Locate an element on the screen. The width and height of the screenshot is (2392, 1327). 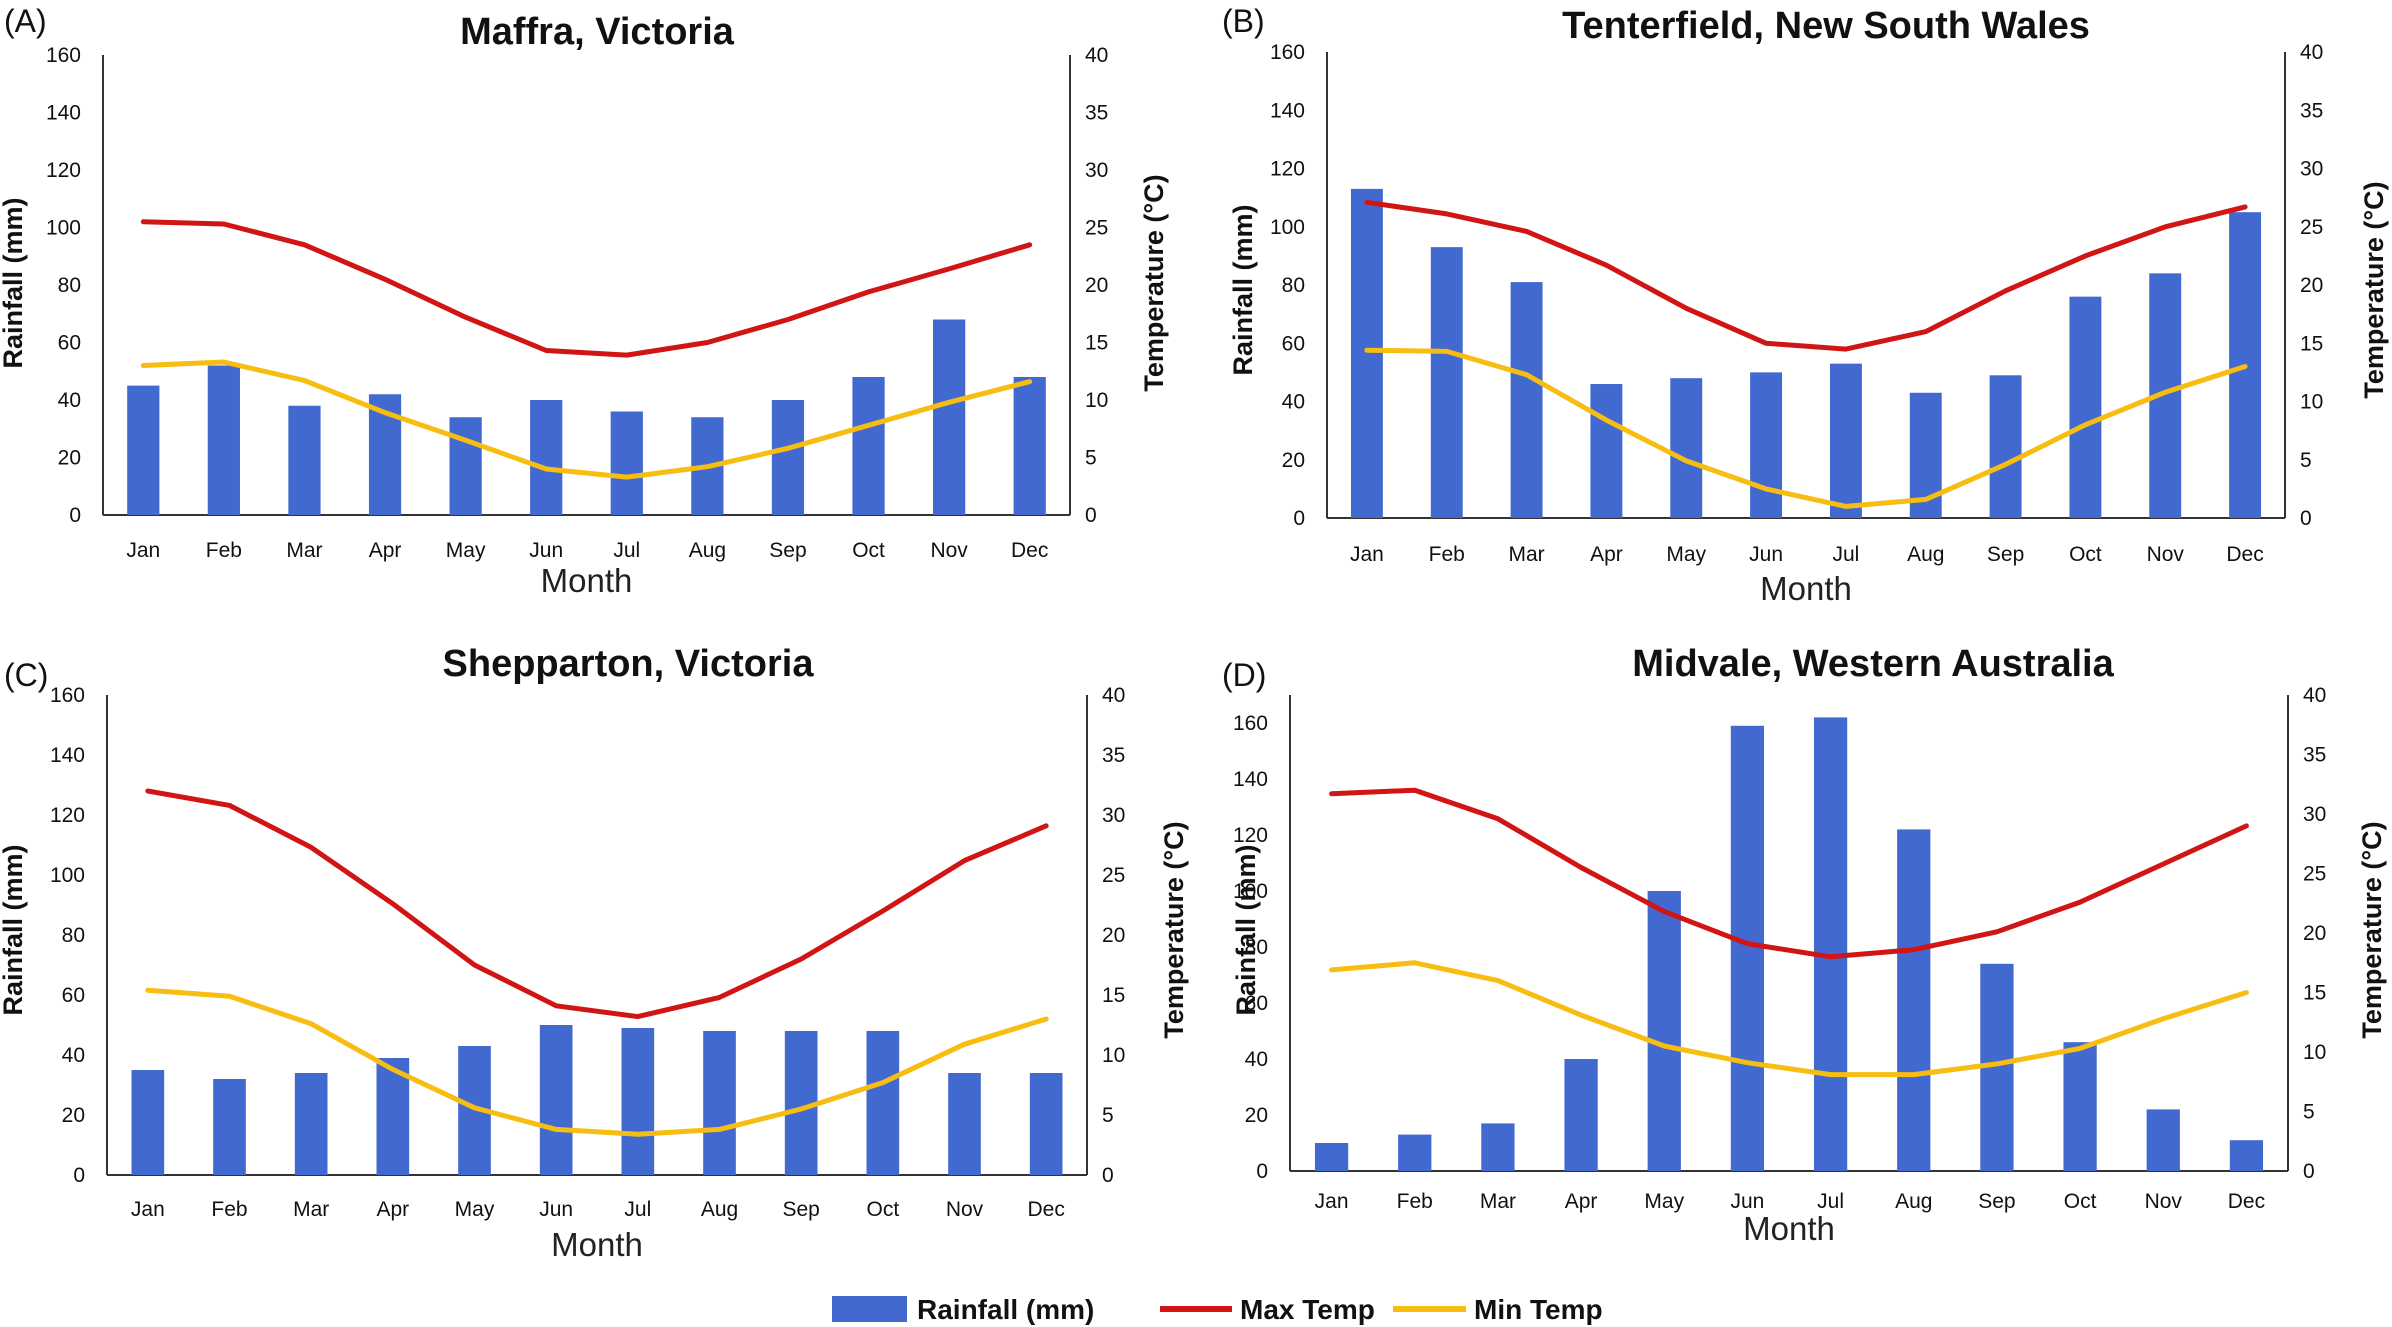
panel-a-label: (A) is located at coordinates (25, 21).